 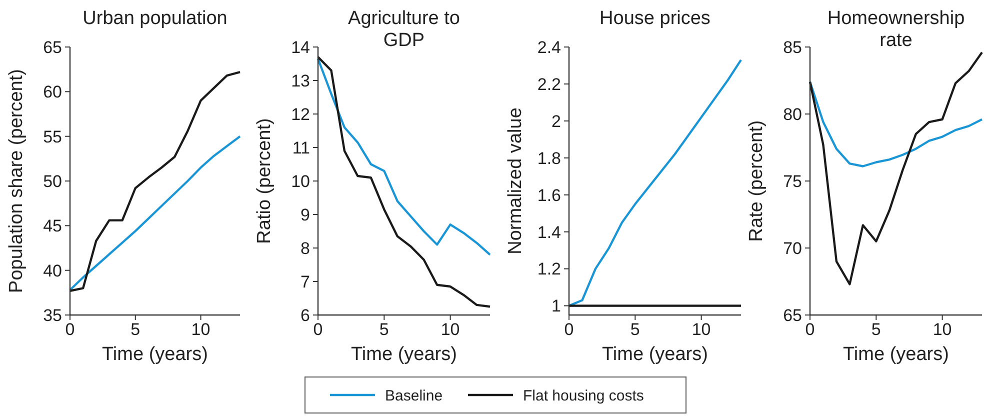 What do you see at coordinates (655, 18) in the screenshot?
I see `chart-title: House prices` at bounding box center [655, 18].